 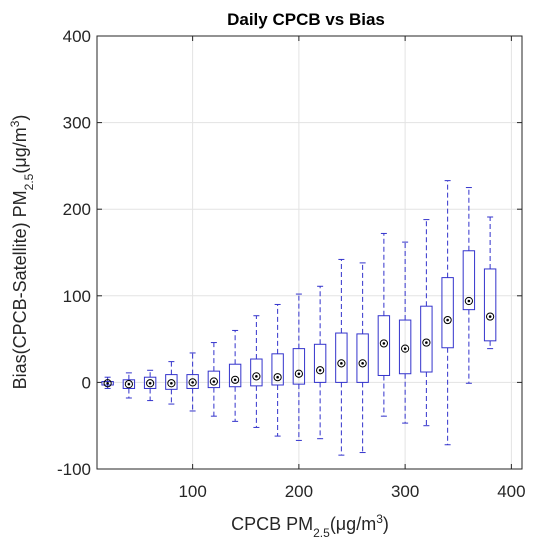 What do you see at coordinates (86, 382) in the screenshot?
I see `y-tick-label: 0` at bounding box center [86, 382].